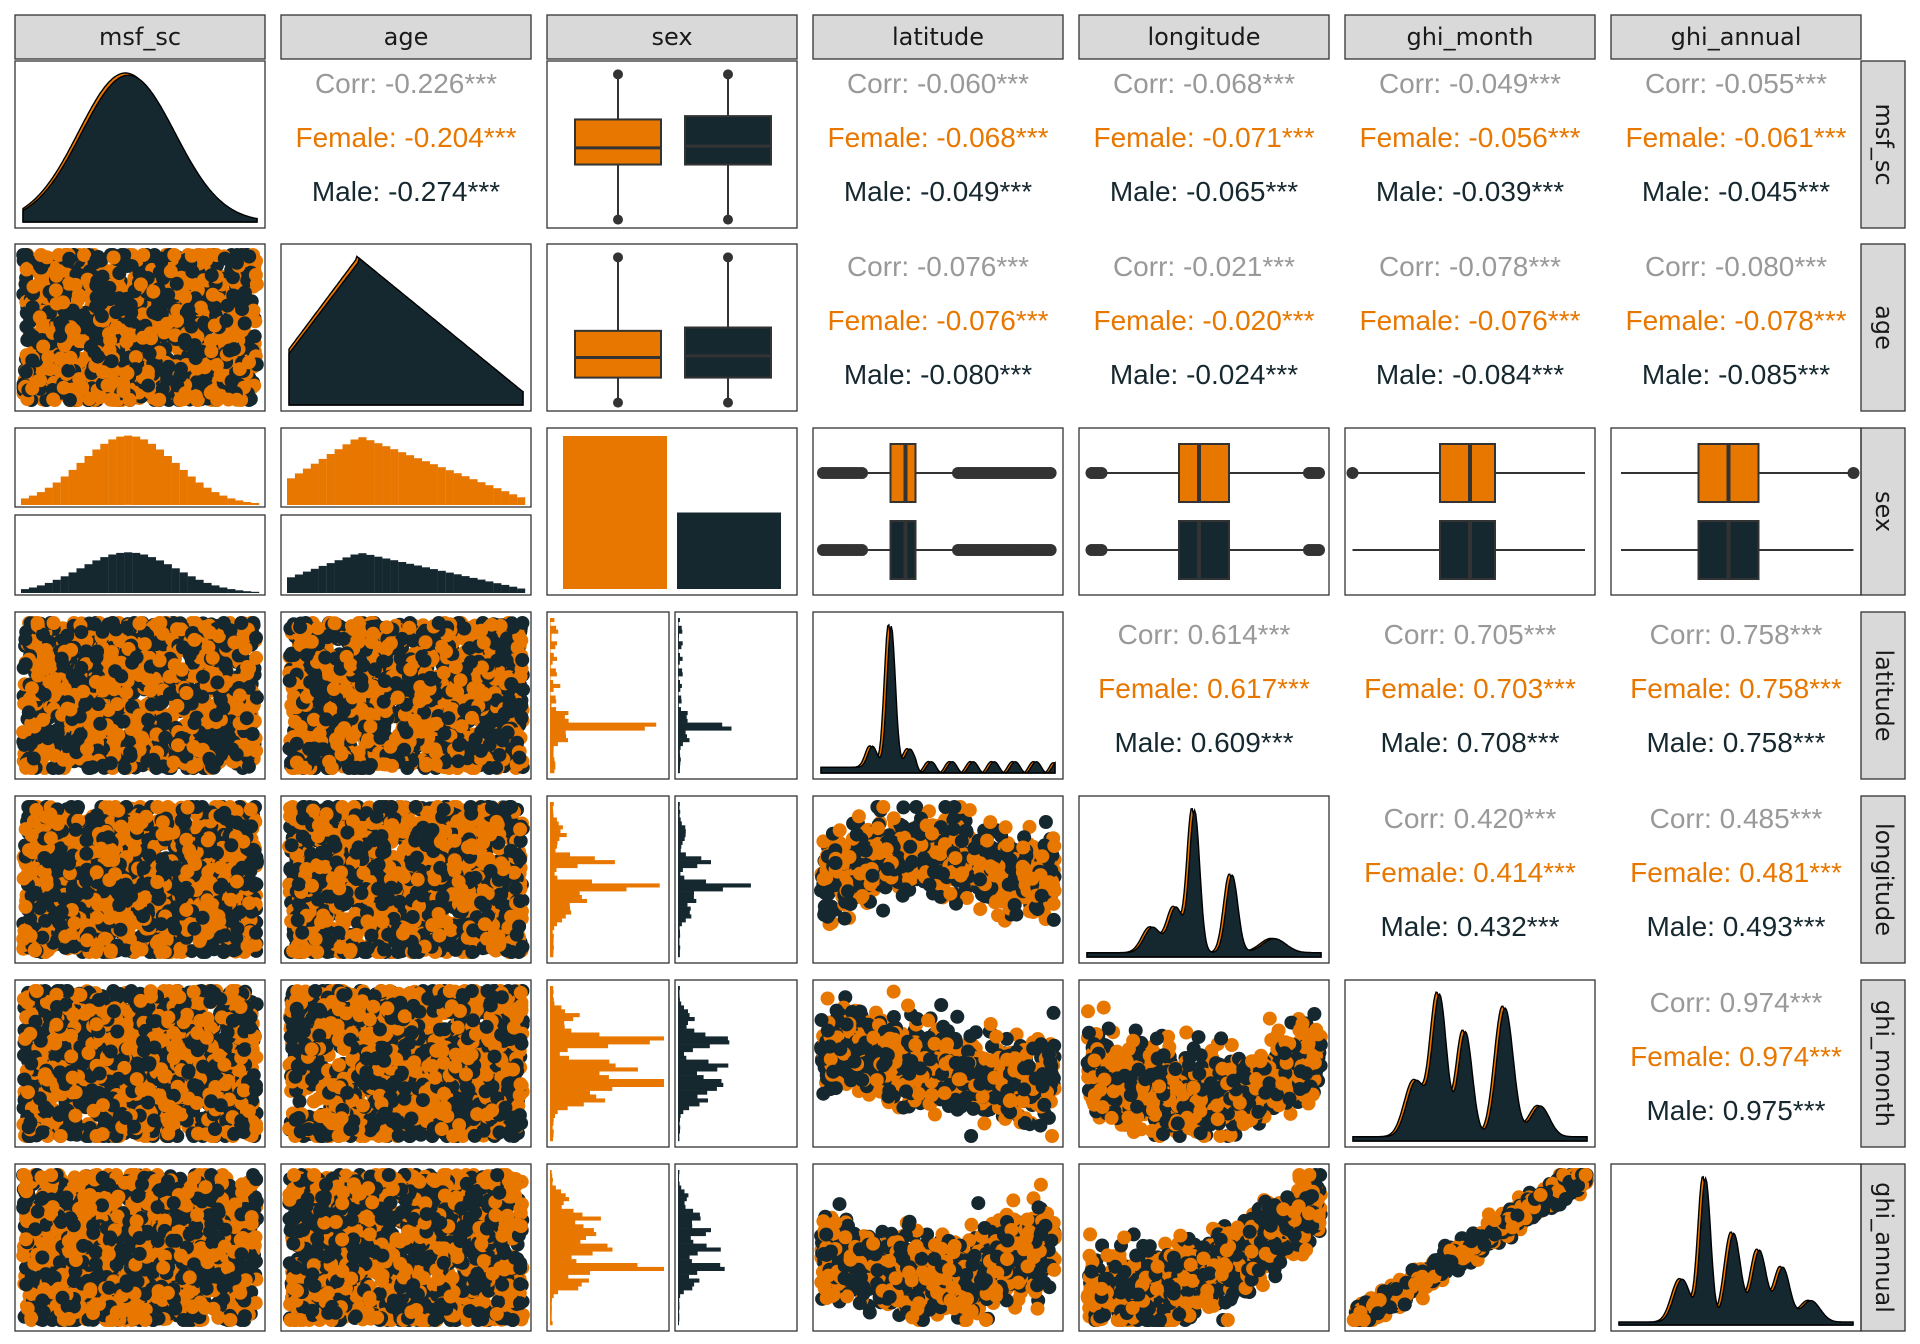 The image size is (1920, 1344). Describe the element at coordinates (705, 696) in the screenshot. I see `hist-h-male-latitude` at that location.